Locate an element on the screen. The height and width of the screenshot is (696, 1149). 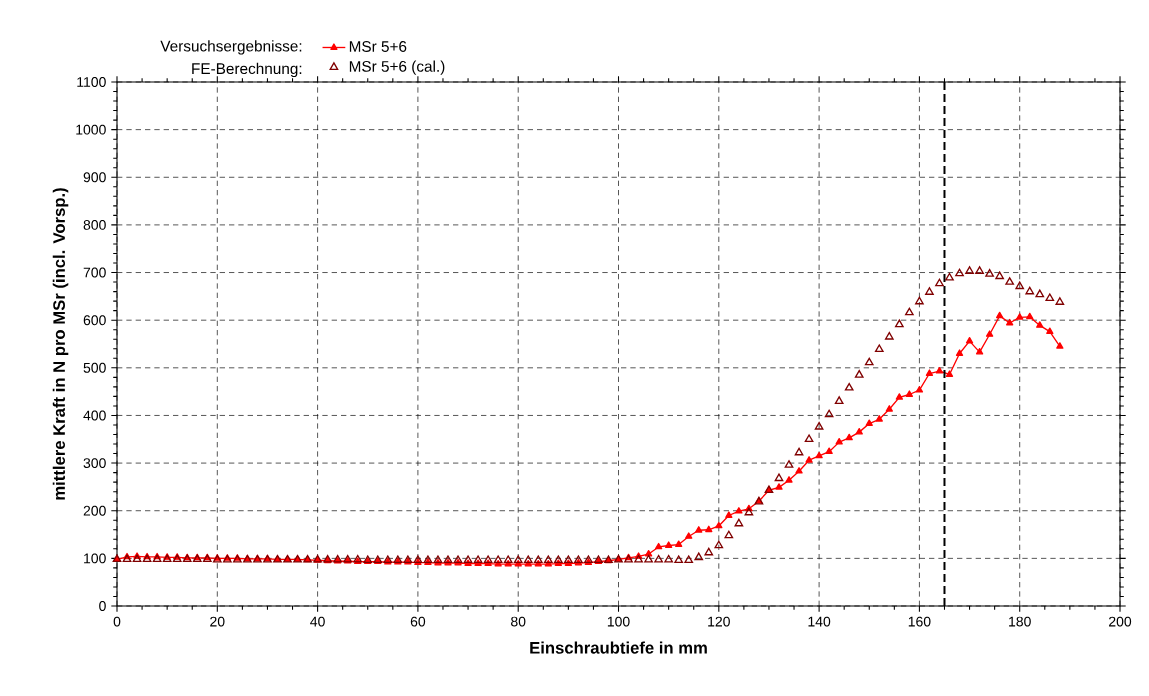
y-tick-label: 700 is located at coordinates (94, 272).